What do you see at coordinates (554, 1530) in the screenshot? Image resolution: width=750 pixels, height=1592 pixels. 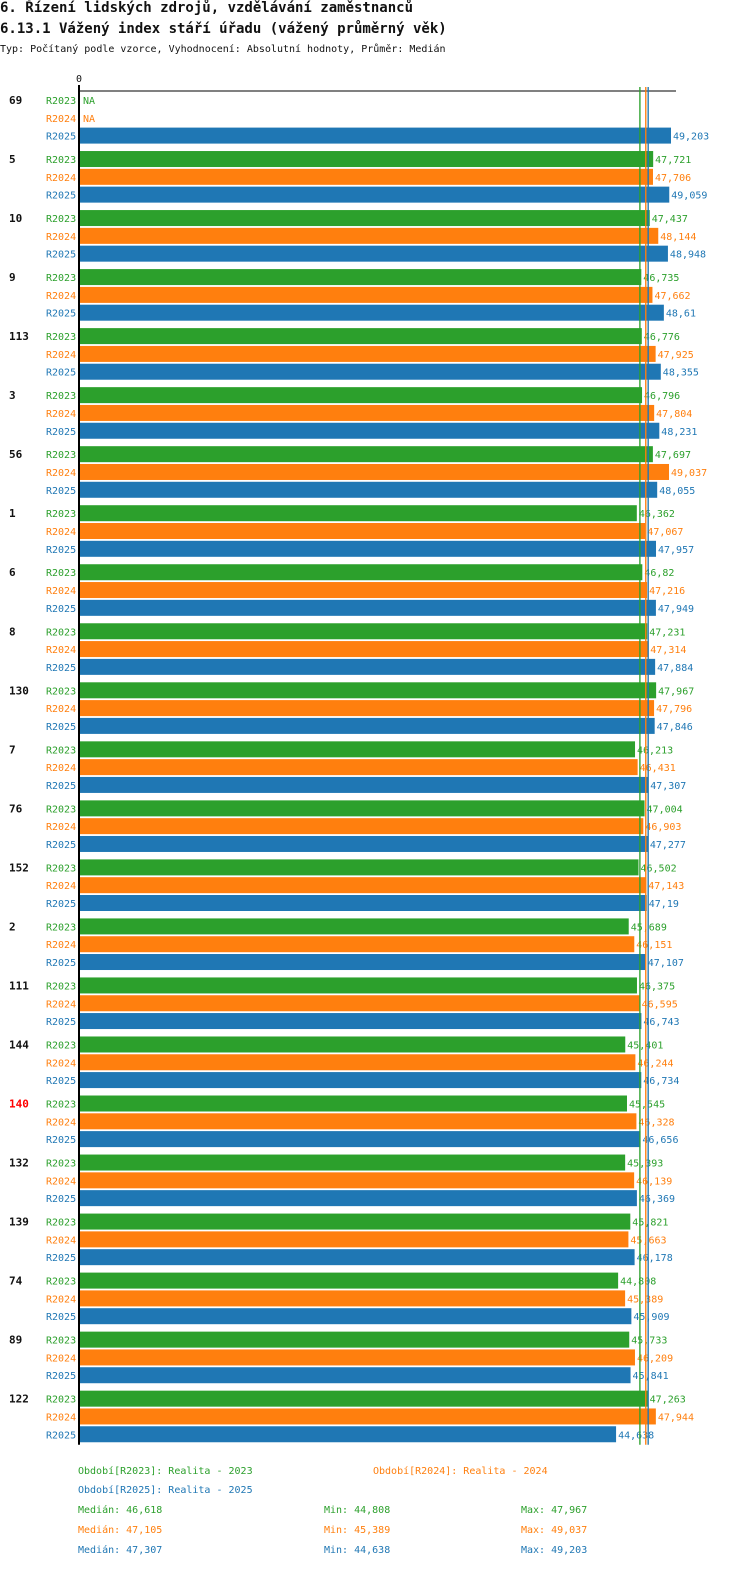 I see `stat-max-r2024: Max: 49,037` at bounding box center [554, 1530].